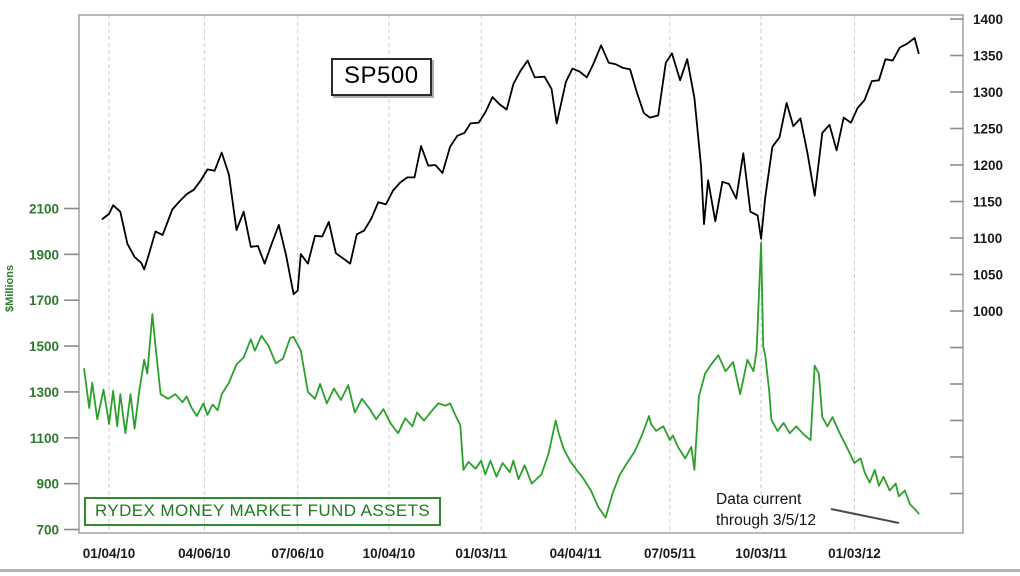  I want to click on data-current-annotation: Data current through 3/5/12, so click(766, 510).